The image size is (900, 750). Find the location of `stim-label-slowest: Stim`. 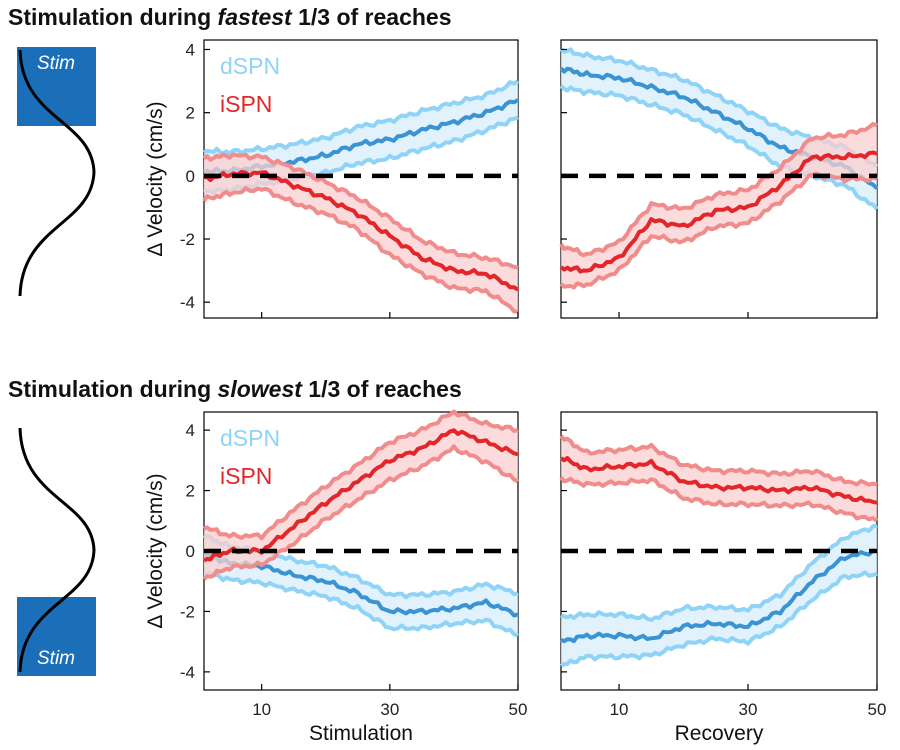

stim-label-slowest: Stim is located at coordinates (56, 658).